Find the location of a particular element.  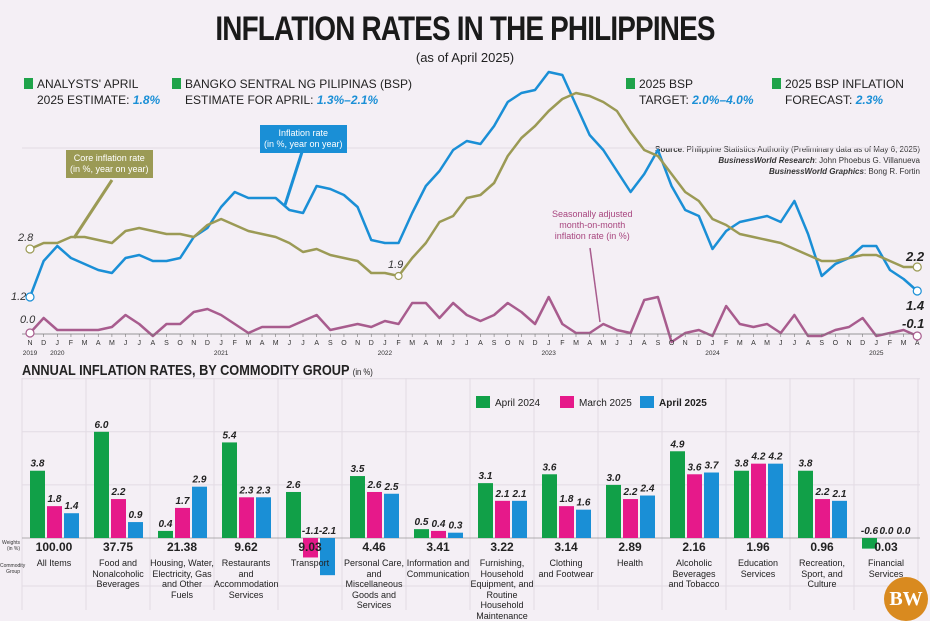

legend-april-2025: April 2025 is located at coordinates (673, 402).